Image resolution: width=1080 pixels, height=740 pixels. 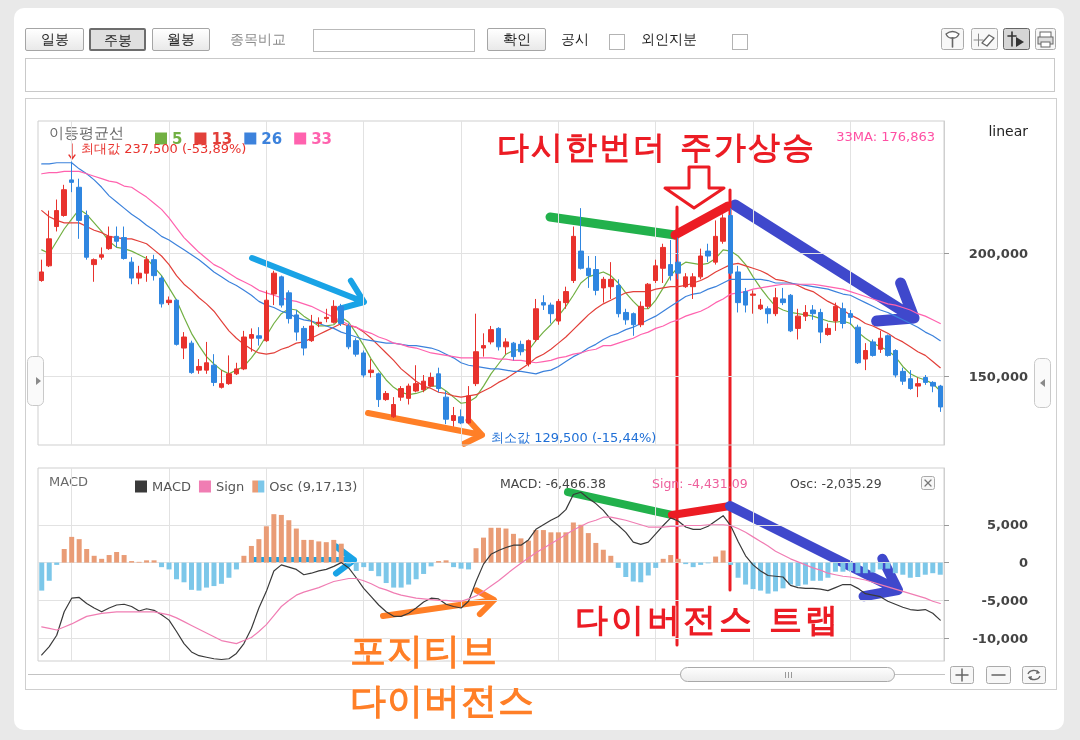 I want to click on y-tick-label: 5,000, so click(x=1007, y=525).